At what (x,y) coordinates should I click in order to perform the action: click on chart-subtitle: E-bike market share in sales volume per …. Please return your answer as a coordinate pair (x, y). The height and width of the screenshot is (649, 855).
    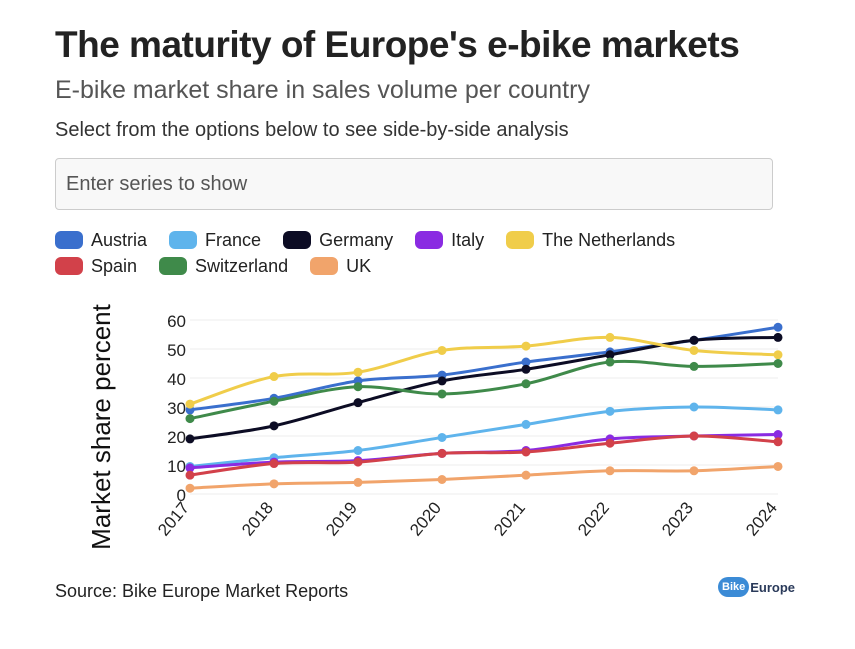
    Looking at the image, I should click on (322, 90).